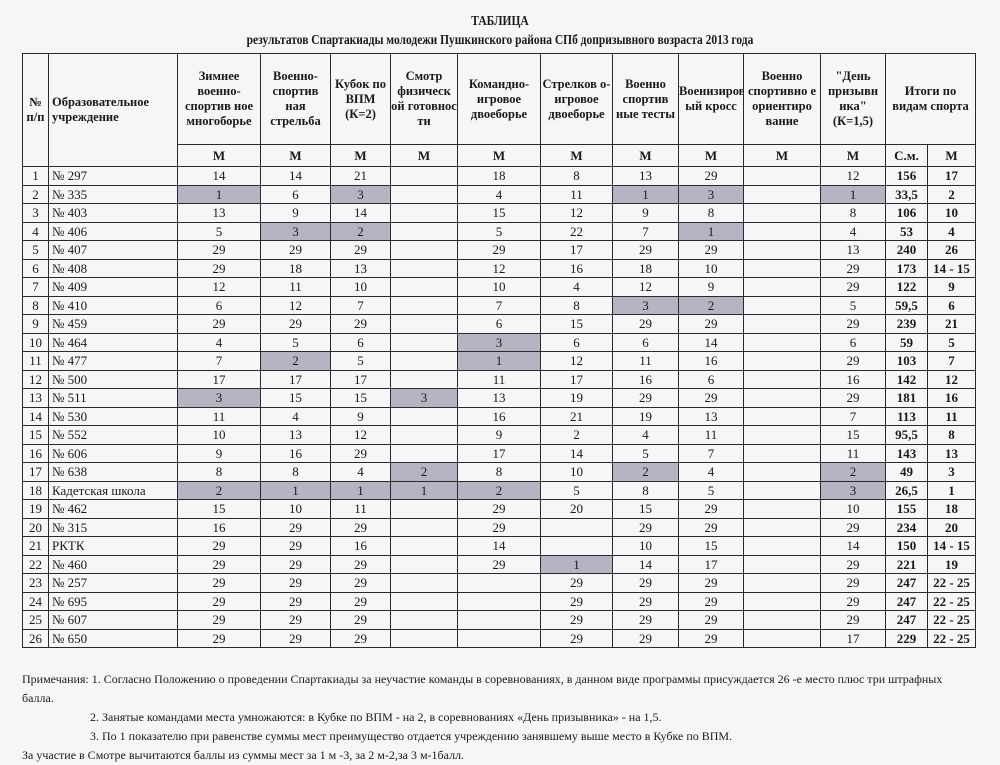 The height and width of the screenshot is (765, 1000). Describe the element at coordinates (113, 638) in the screenshot. I see `institution-name: № 650` at that location.